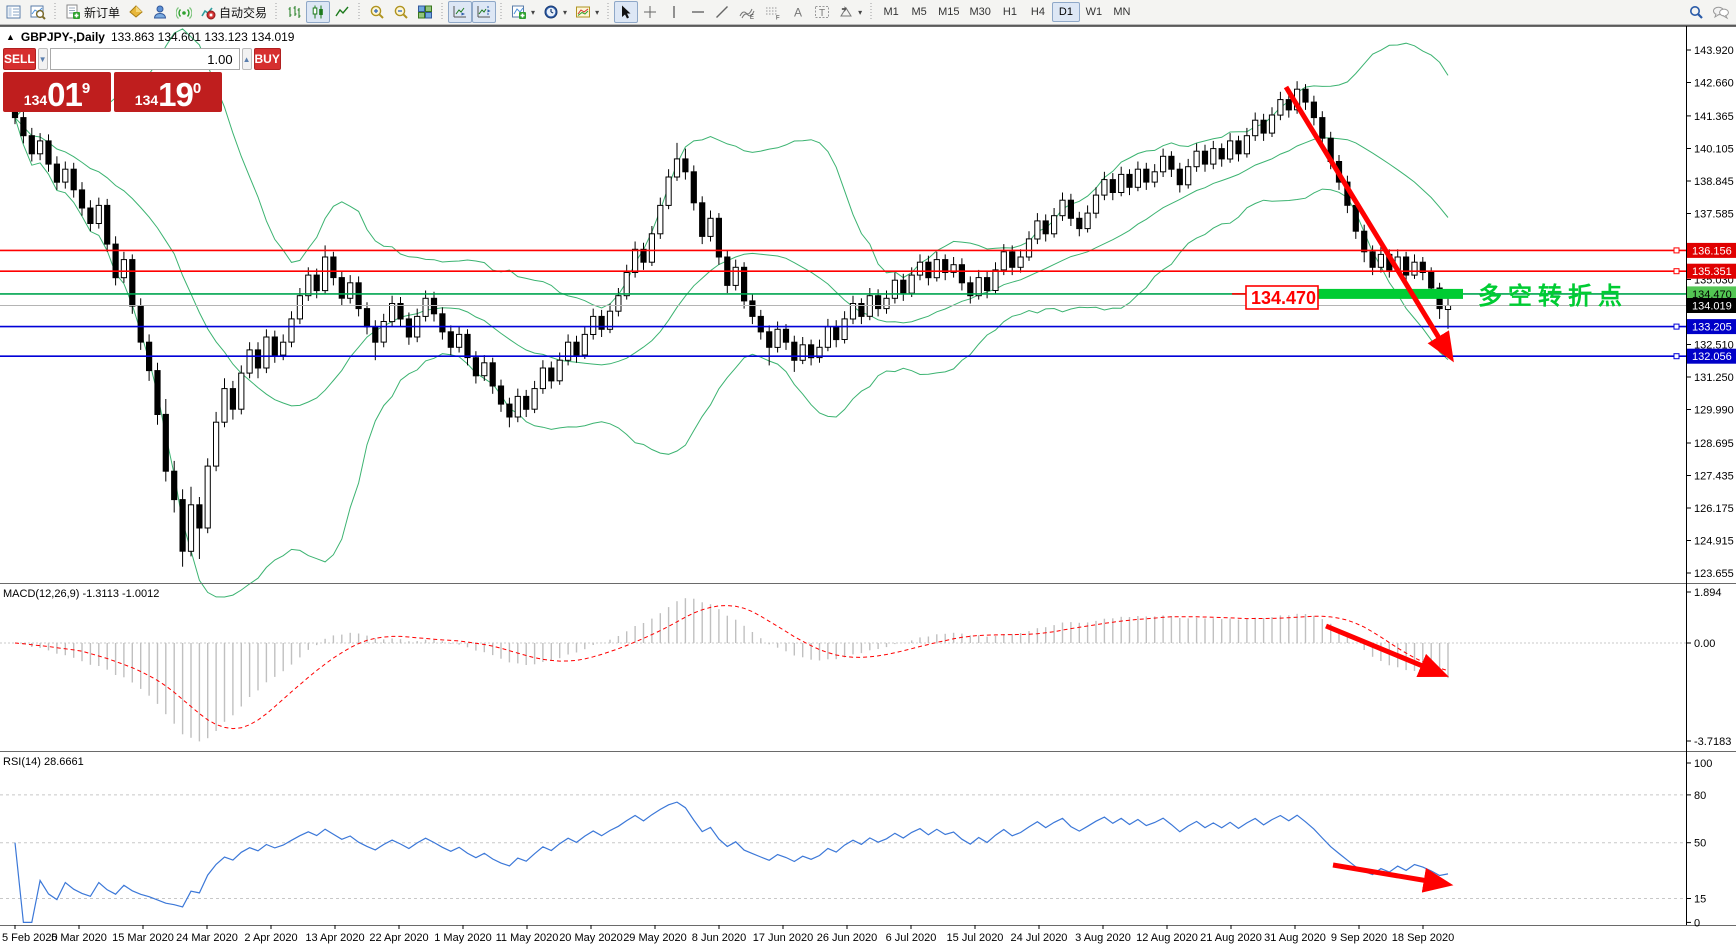 Image resolution: width=1736 pixels, height=946 pixels. I want to click on chat-button, so click(1721, 12).